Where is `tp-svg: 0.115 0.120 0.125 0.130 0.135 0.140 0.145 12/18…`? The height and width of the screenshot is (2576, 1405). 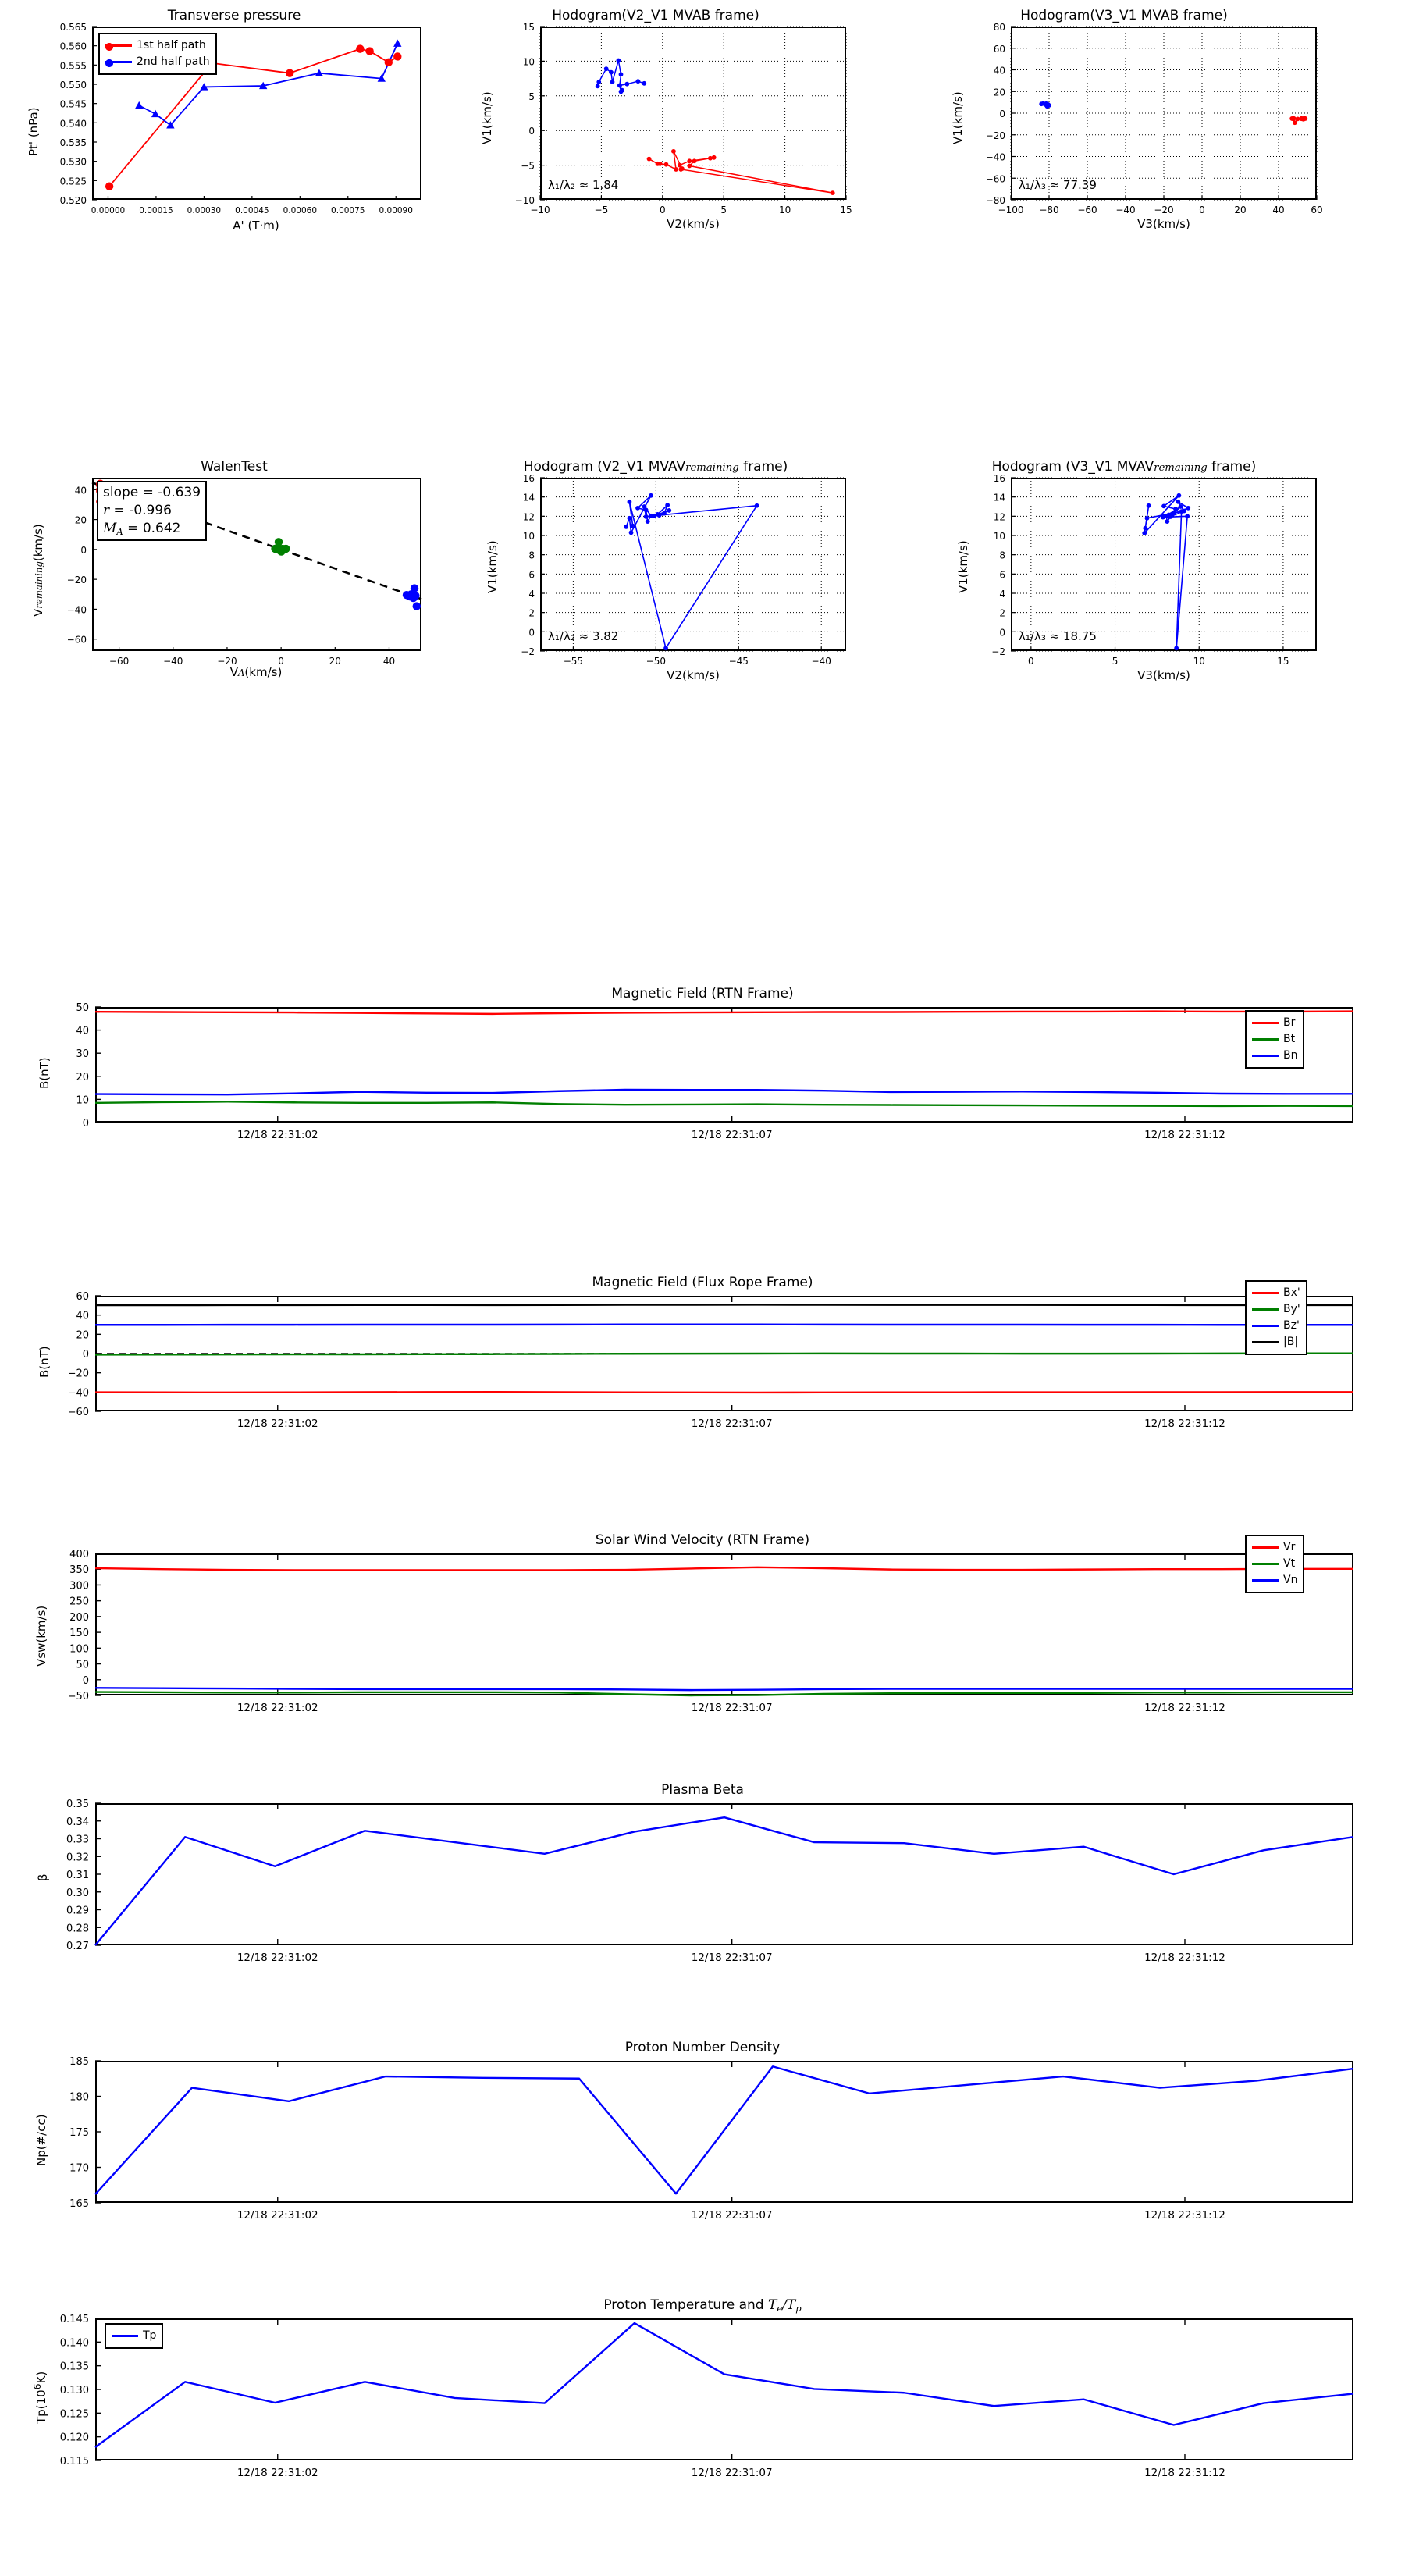 tp-svg: 0.115 0.120 0.125 0.130 0.135 0.140 0.145 12/18… is located at coordinates (707, 2396).